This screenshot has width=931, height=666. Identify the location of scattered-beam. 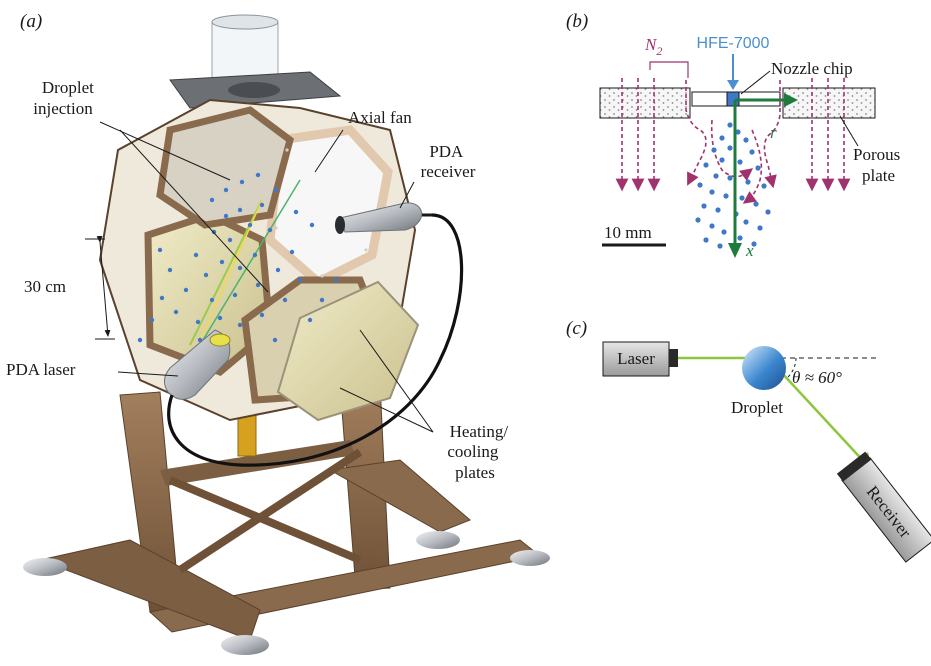
(818, 412).